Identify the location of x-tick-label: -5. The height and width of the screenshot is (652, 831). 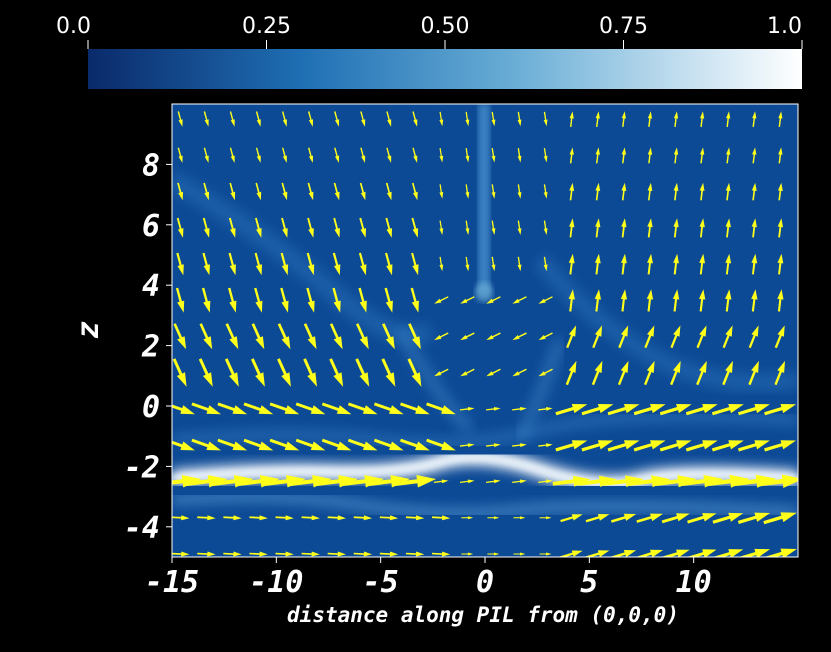
(381, 582).